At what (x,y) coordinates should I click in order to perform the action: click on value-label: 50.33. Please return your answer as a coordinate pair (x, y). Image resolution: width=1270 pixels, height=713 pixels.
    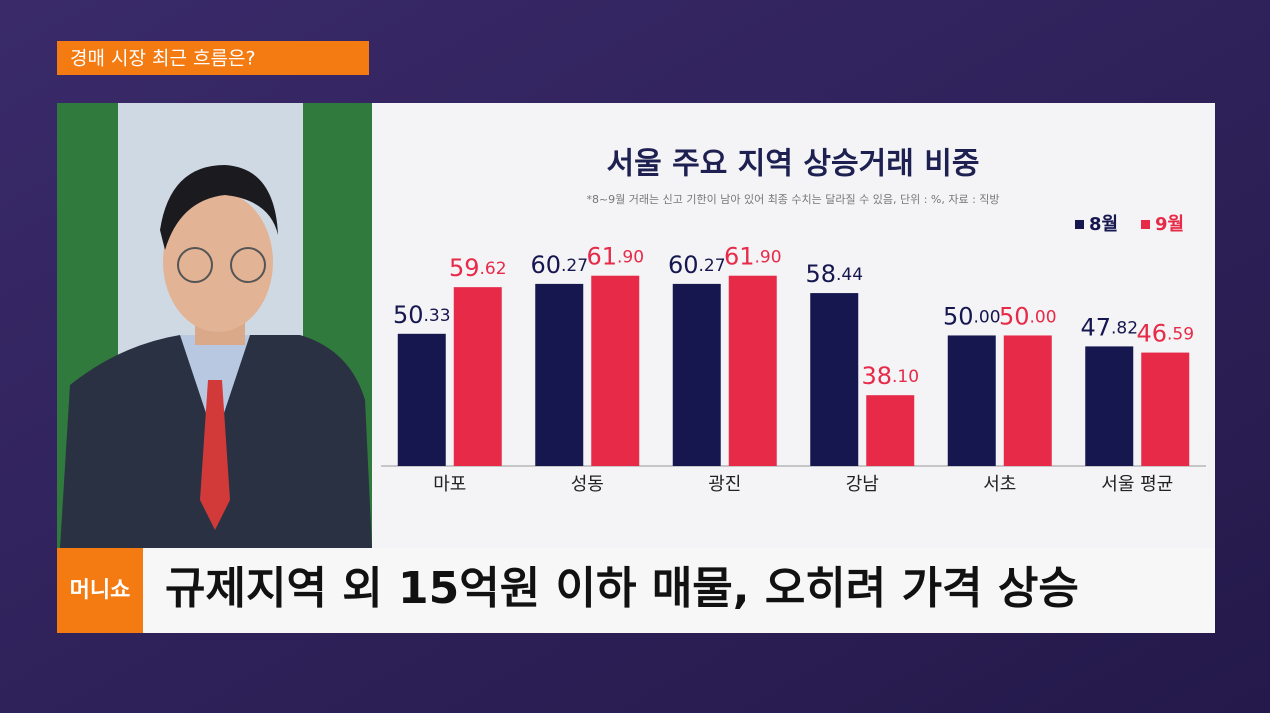
    Looking at the image, I should click on (422, 315).